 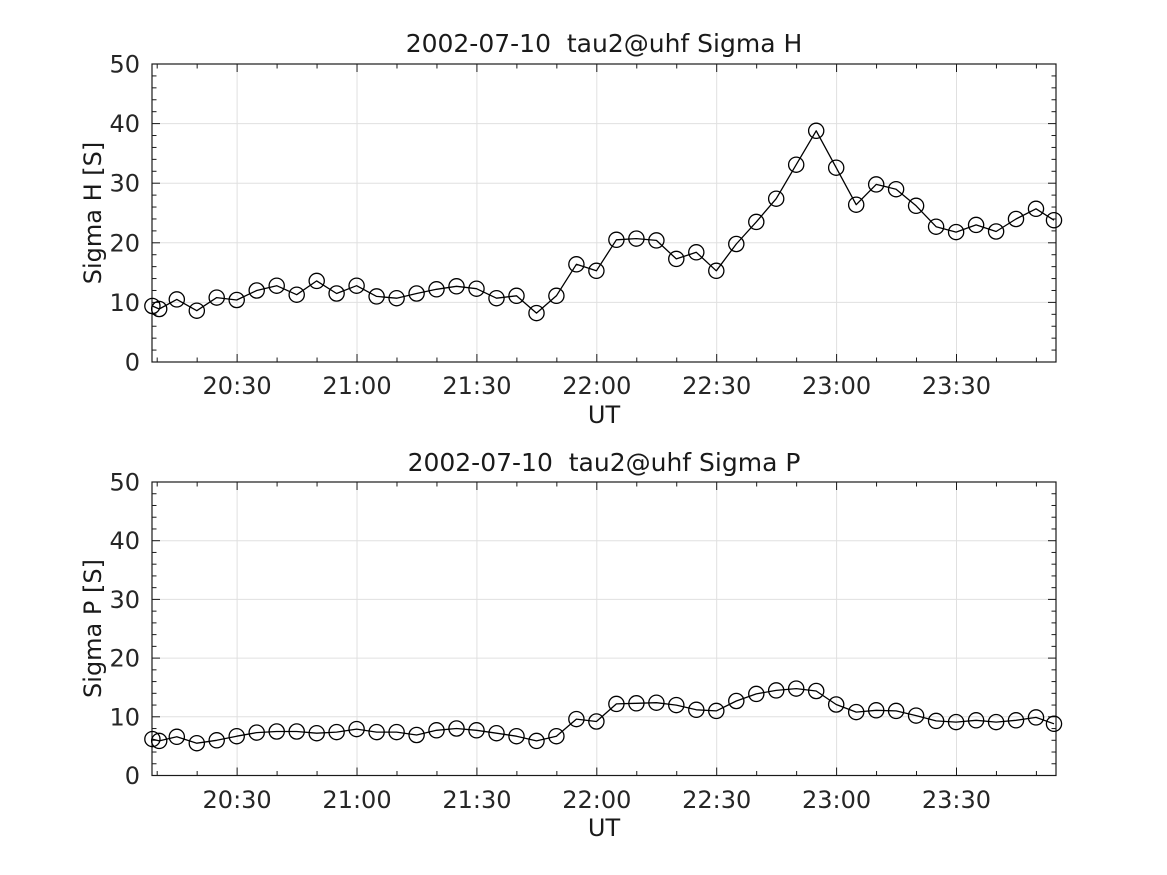 I want to click on x-tick-label: 23:00, so click(x=836, y=800).